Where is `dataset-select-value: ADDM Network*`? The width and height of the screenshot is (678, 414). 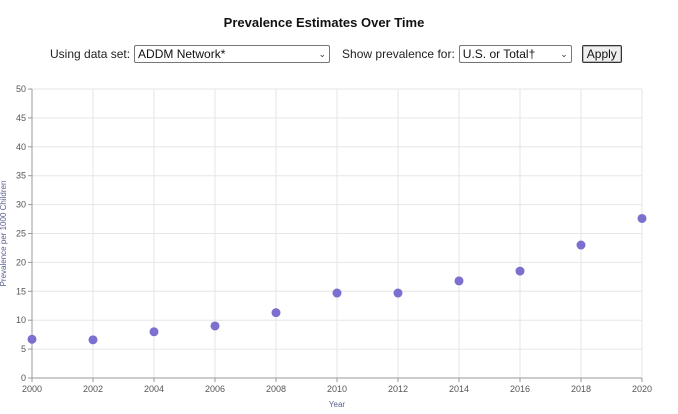
dataset-select-value: ADDM Network* is located at coordinates (182, 54).